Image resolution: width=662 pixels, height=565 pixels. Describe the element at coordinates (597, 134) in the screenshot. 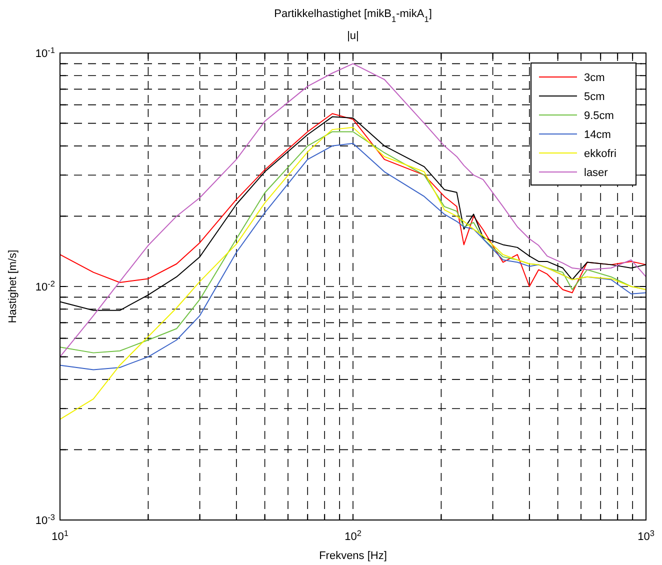

I see `legend-label: 14cm` at that location.